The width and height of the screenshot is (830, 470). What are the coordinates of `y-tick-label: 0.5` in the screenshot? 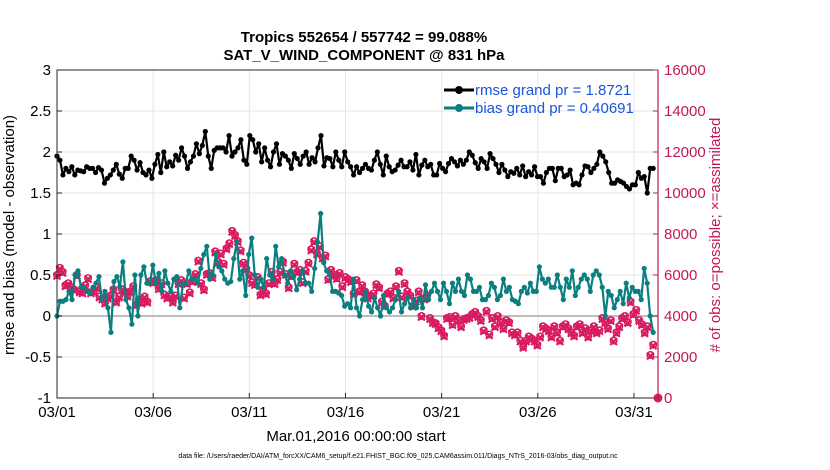 It's located at (40, 275).